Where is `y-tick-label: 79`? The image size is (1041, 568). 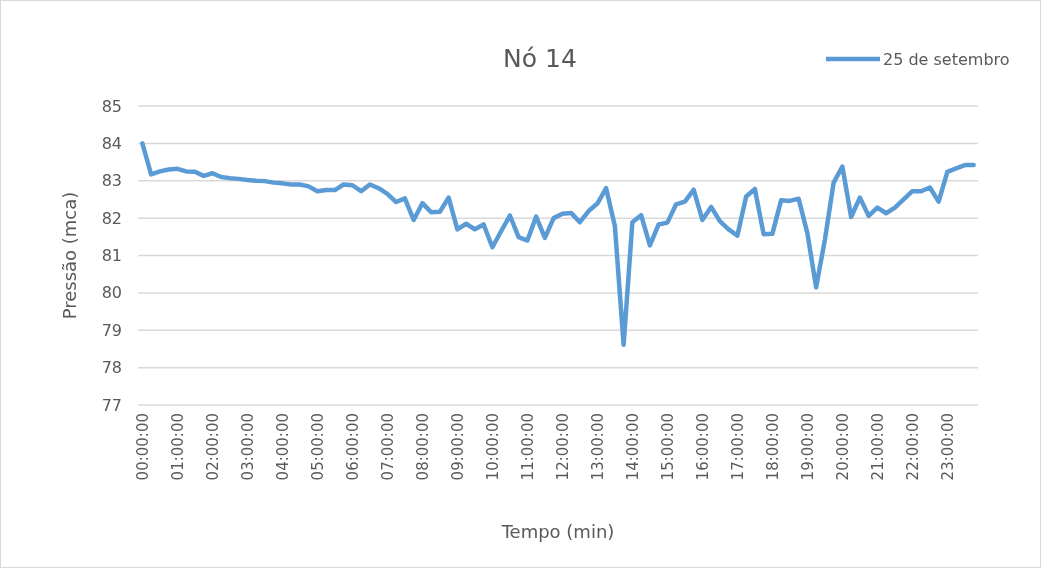
y-tick-label: 79 is located at coordinates (111, 330).